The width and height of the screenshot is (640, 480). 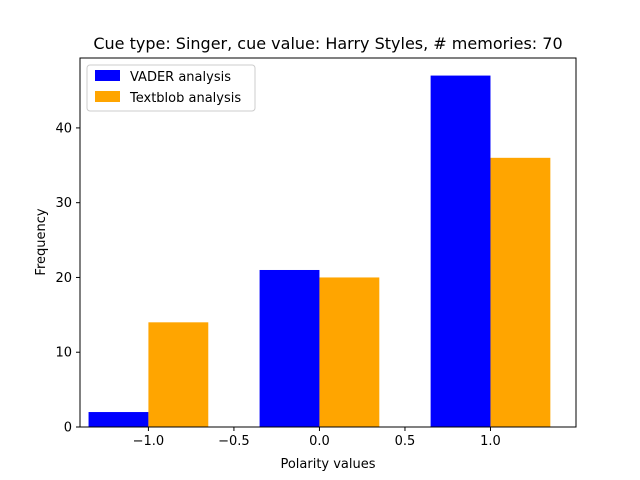 What do you see at coordinates (63, 203) in the screenshot?
I see `y-tick-label: 30` at bounding box center [63, 203].